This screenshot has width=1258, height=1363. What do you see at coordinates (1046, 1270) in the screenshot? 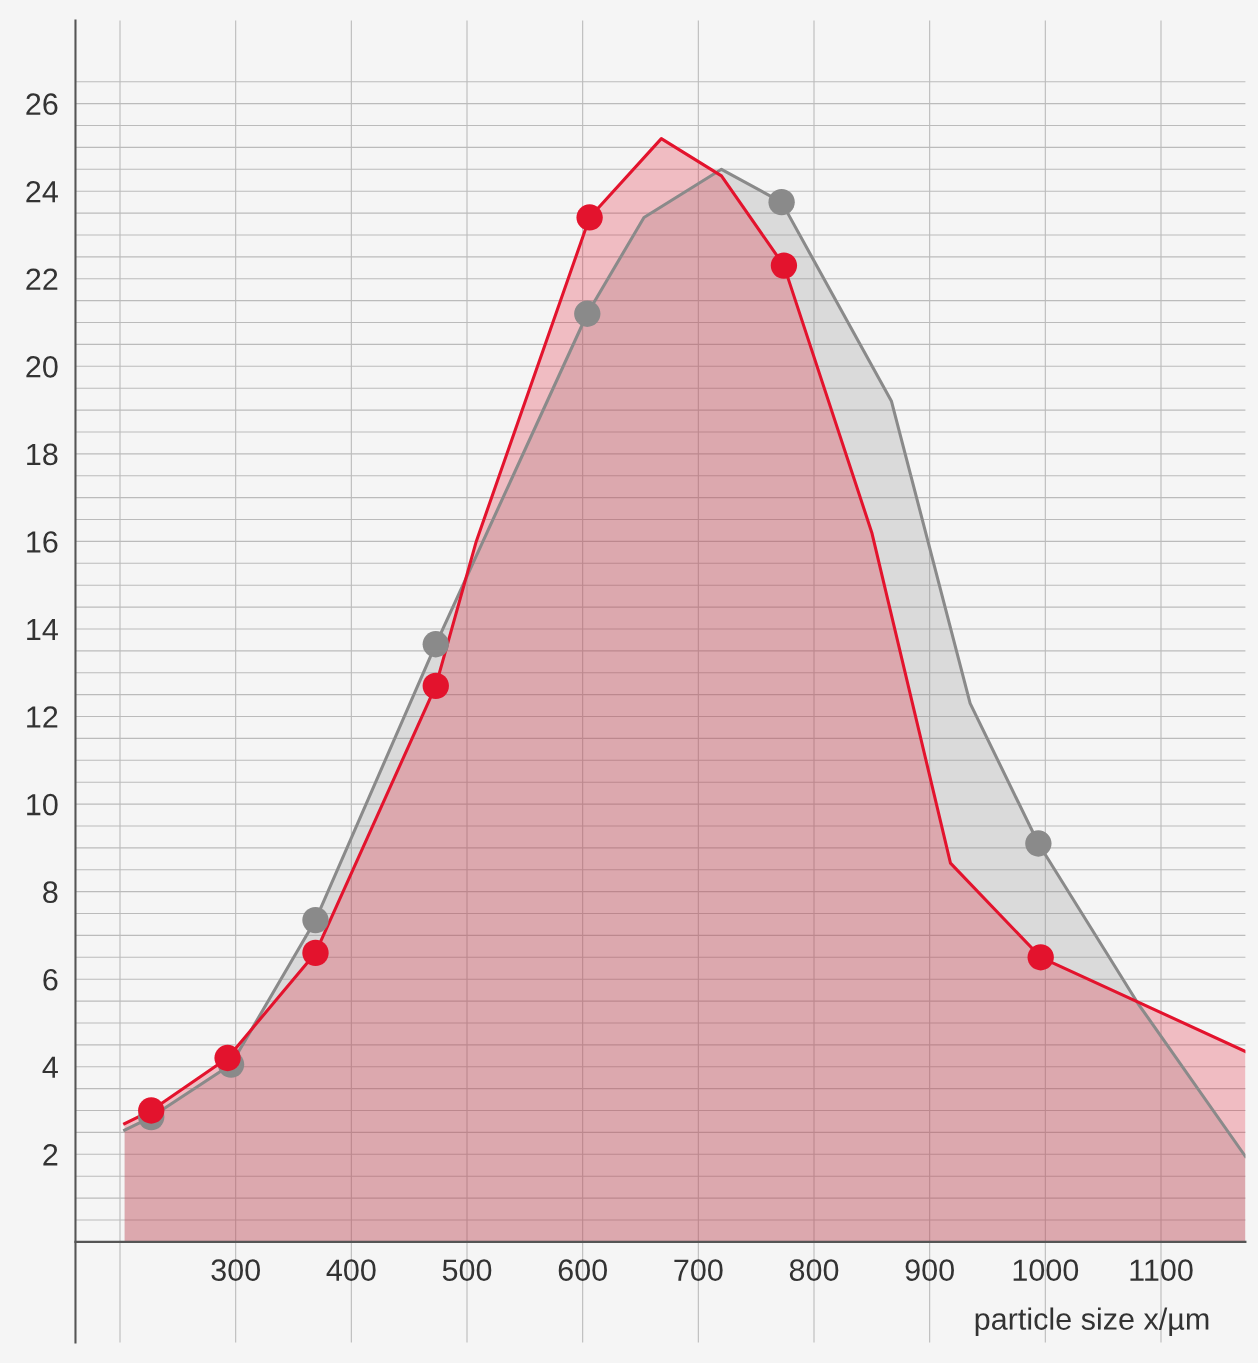
I see `x-tick-label: 1000` at bounding box center [1046, 1270].